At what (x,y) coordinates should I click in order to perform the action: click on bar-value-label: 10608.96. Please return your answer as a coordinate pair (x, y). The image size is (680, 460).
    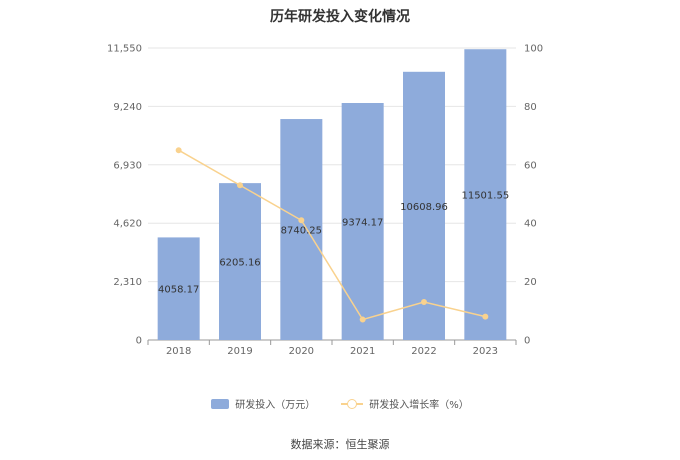
    Looking at the image, I should click on (424, 207).